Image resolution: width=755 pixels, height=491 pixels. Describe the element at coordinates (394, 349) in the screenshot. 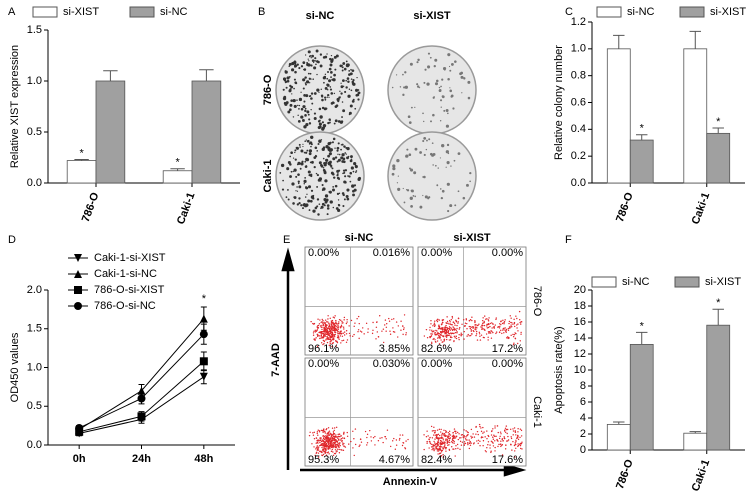

I see `quadrant-percent: 3.85%` at that location.